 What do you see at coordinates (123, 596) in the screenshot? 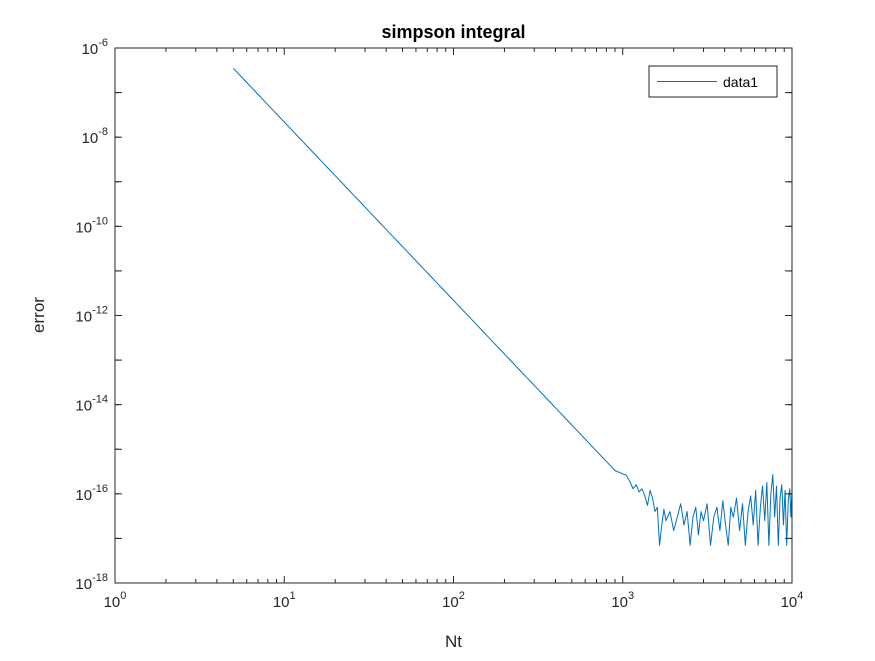
I see `x-tick-label-exponent: 0` at bounding box center [123, 596].